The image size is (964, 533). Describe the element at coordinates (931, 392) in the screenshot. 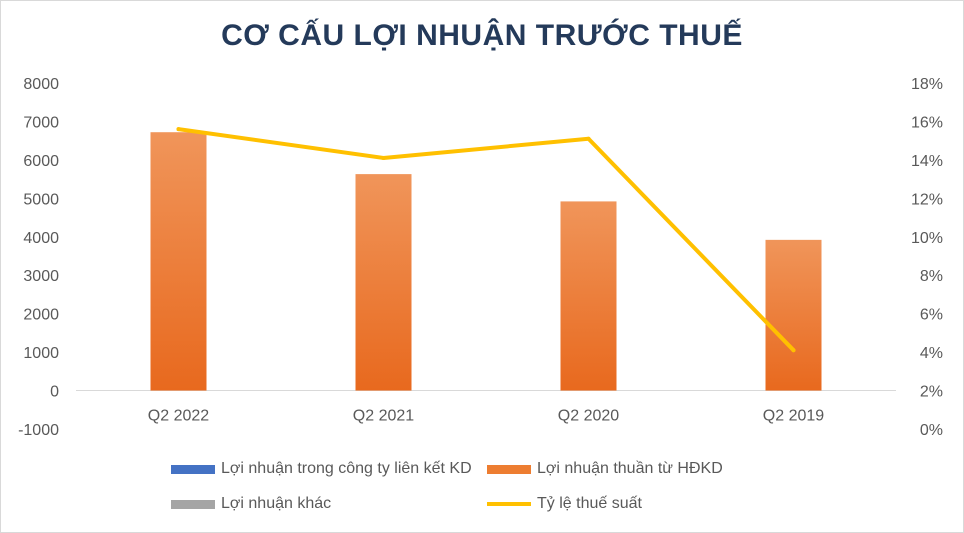

I see `y2-axis-tick-label: 2%` at that location.